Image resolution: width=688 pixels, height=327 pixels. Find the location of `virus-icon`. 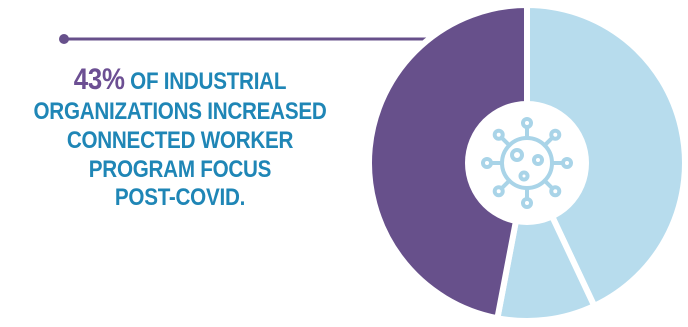

virus-icon is located at coordinates (527, 163).